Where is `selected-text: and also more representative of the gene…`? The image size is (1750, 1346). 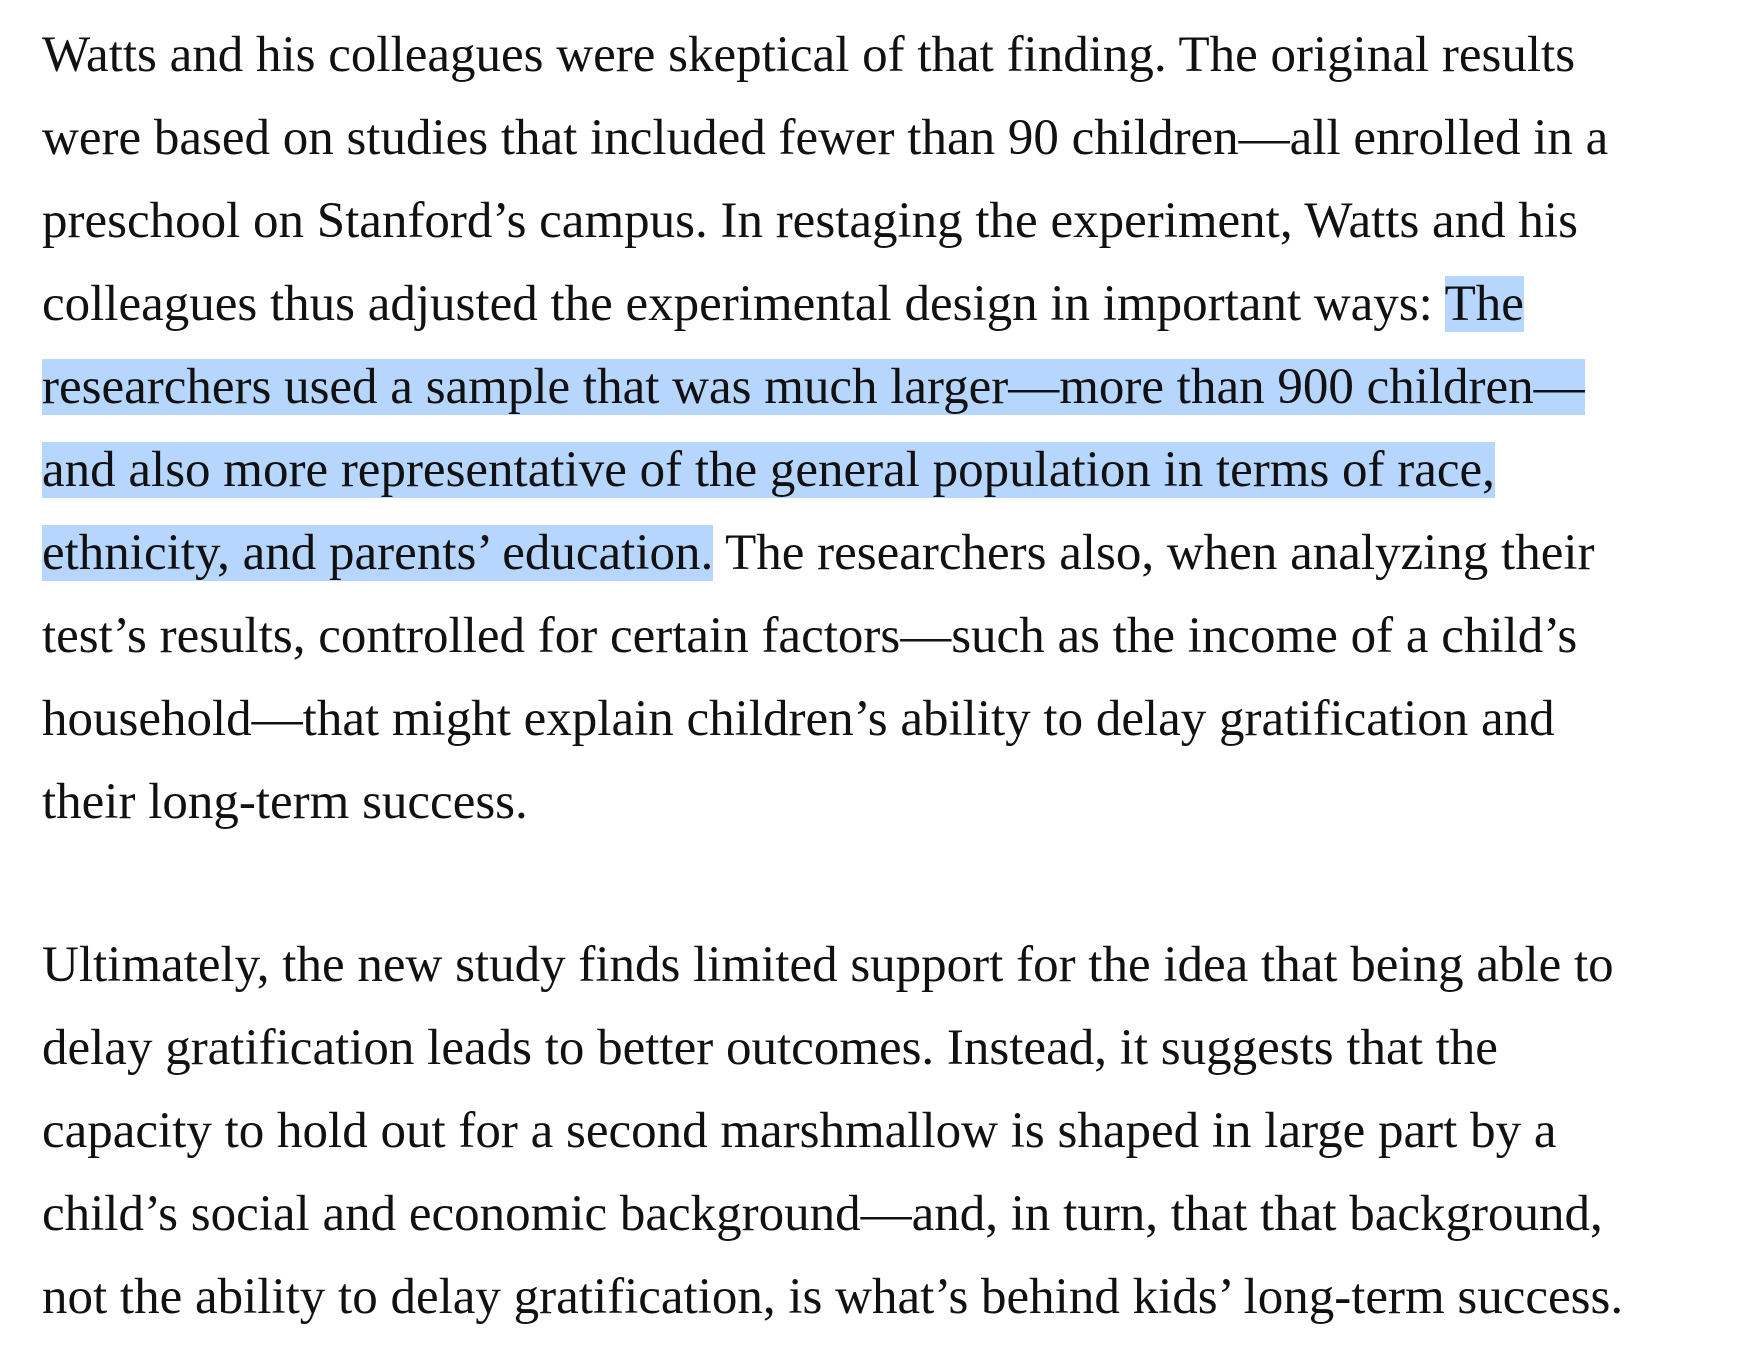 selected-text: and also more representative of the gene… is located at coordinates (768, 470).